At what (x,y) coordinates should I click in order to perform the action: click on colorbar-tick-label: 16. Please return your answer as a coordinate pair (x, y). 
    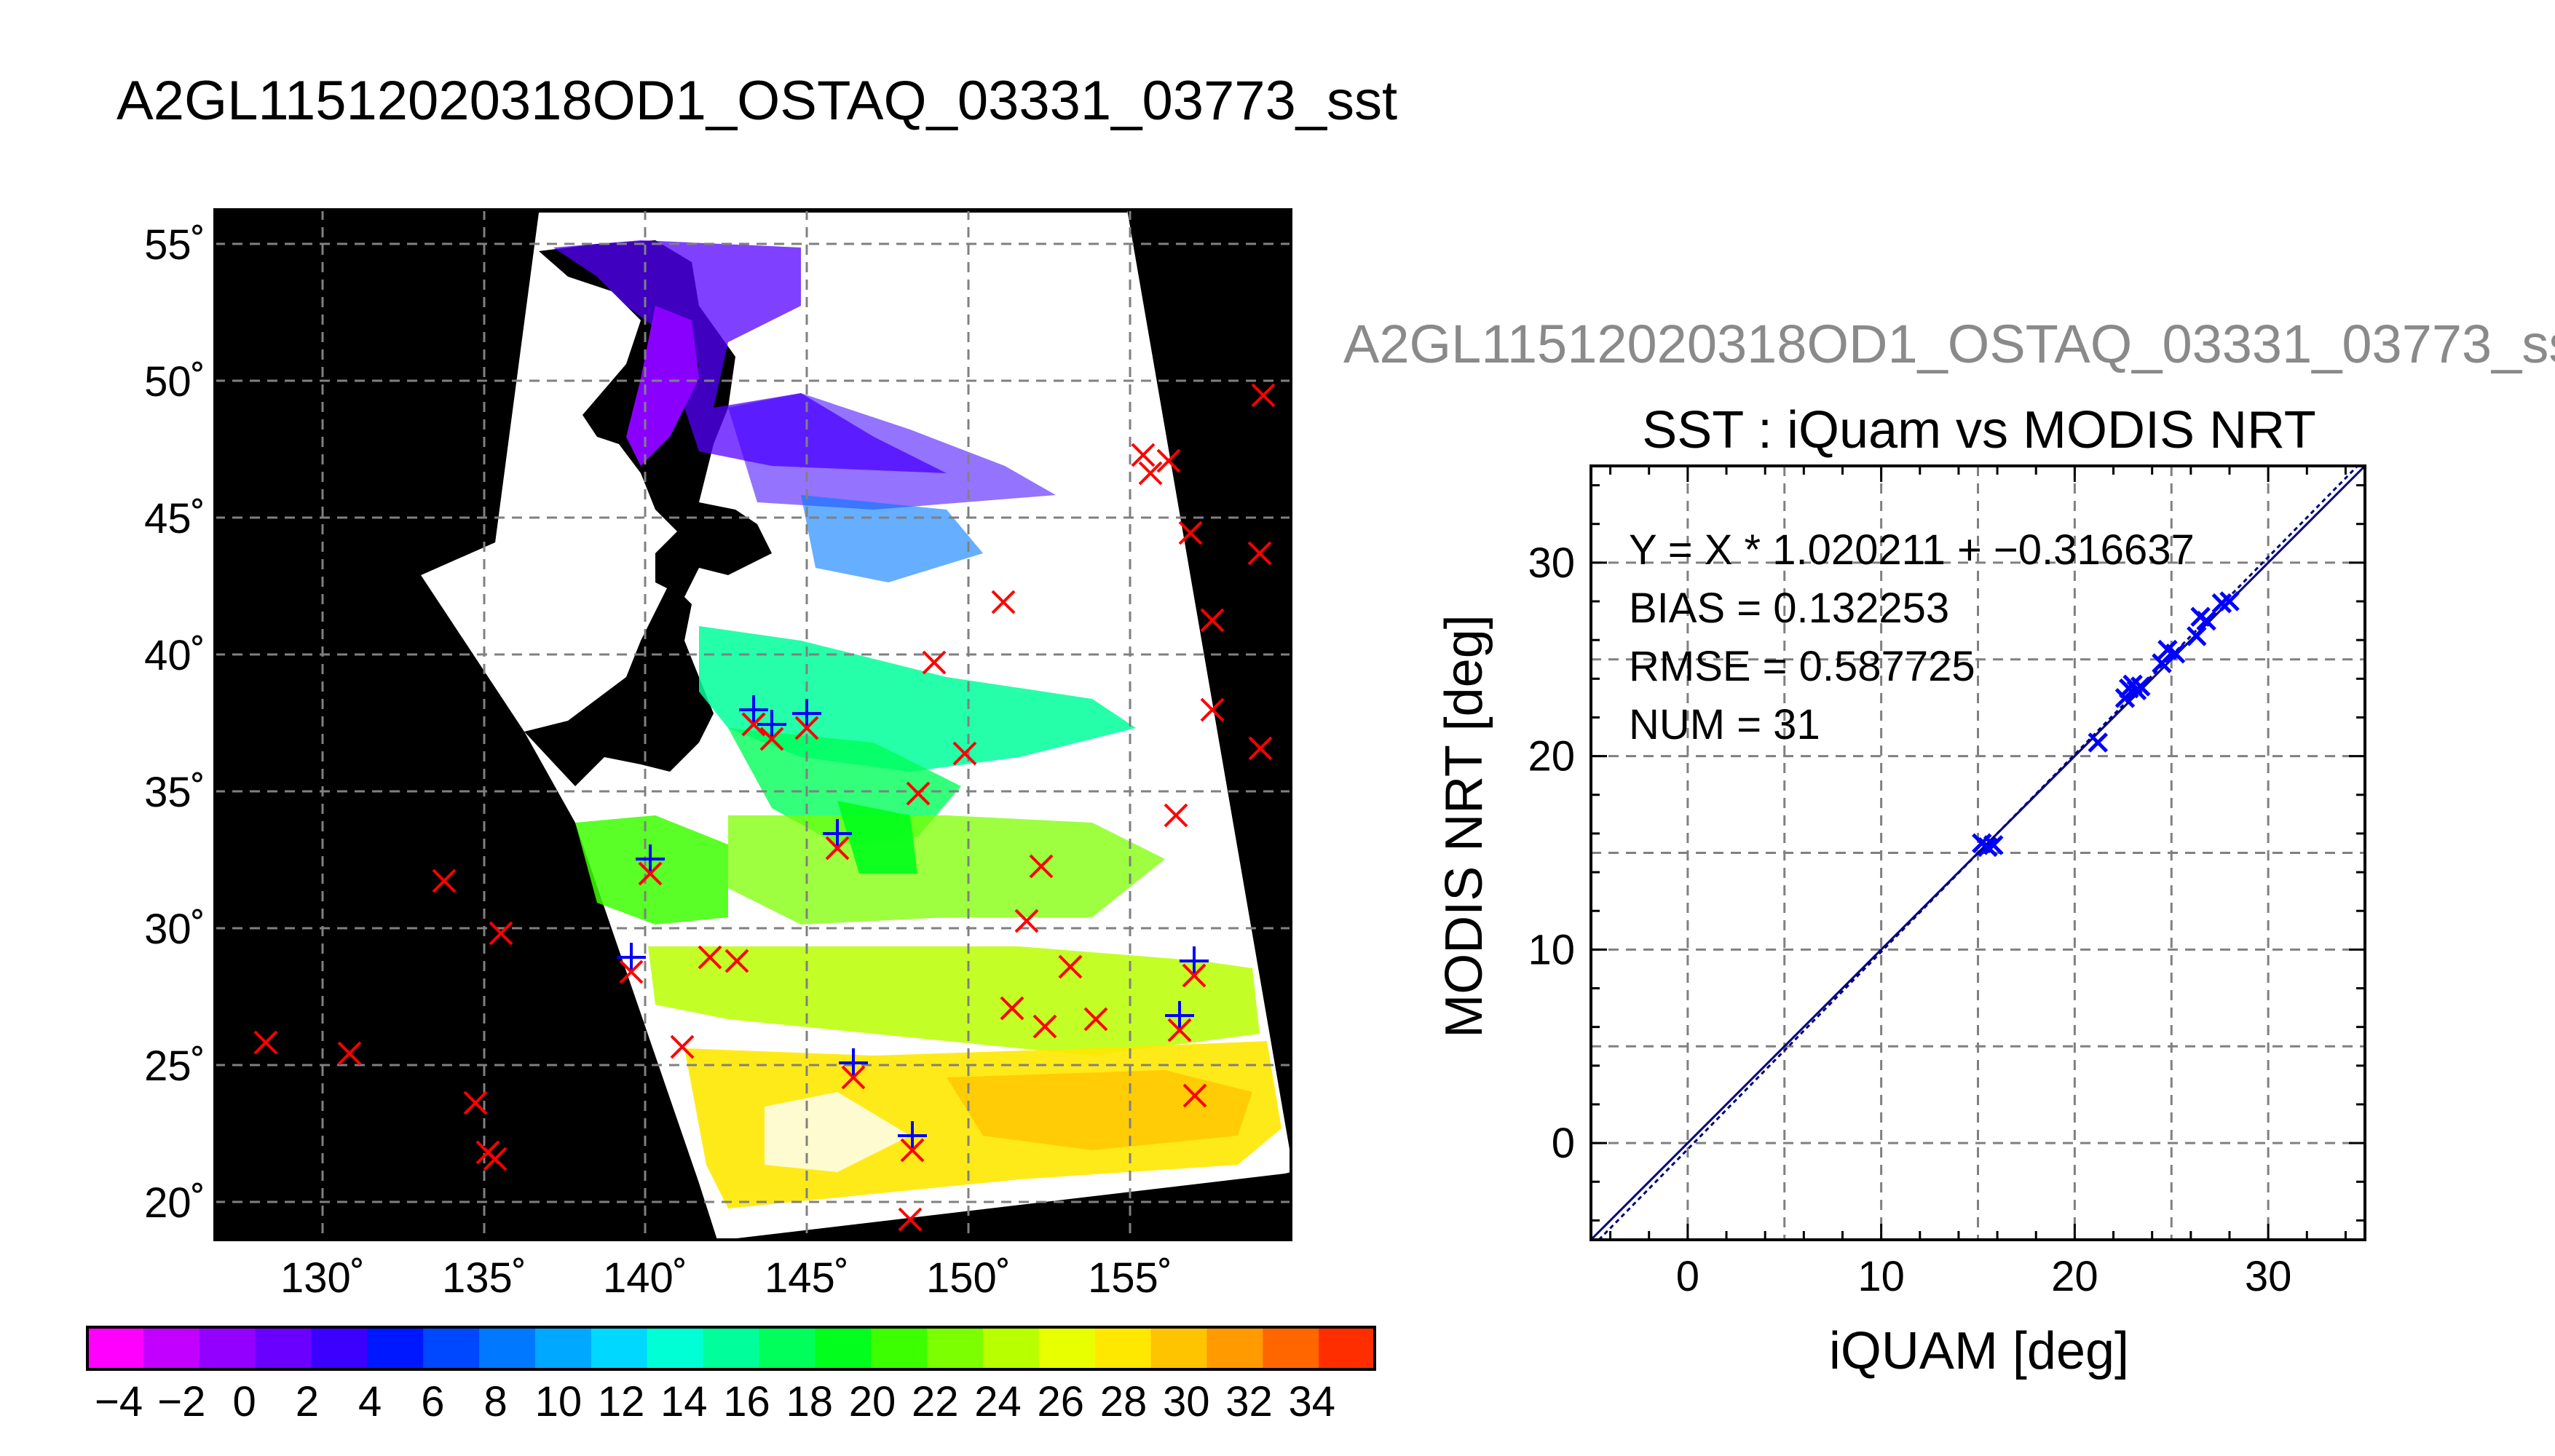
    Looking at the image, I should click on (746, 1401).